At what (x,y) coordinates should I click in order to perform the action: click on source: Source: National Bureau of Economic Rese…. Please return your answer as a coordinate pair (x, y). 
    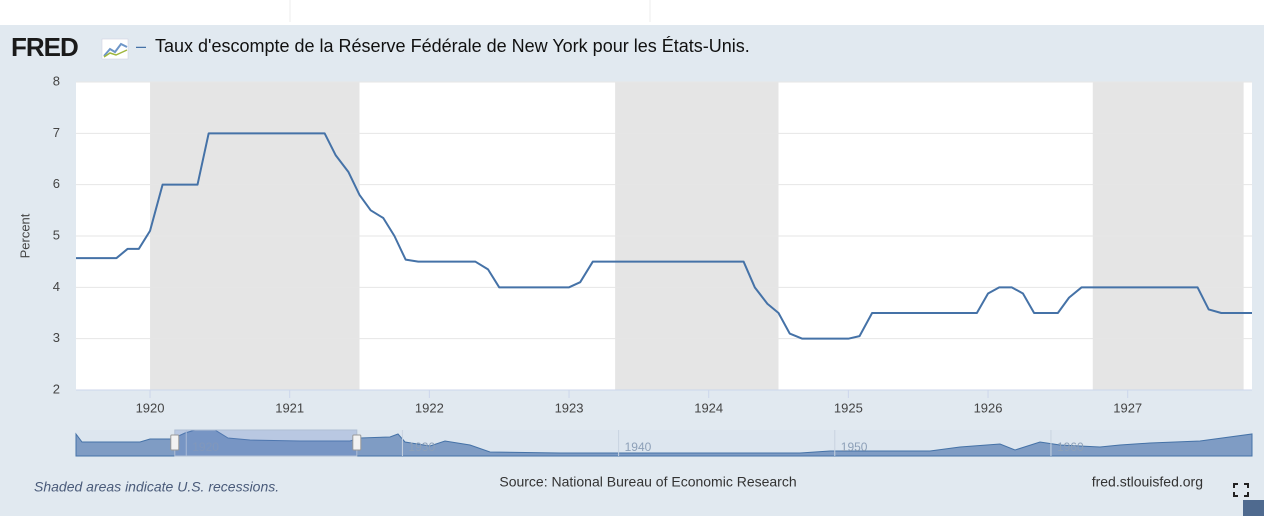
    Looking at the image, I should click on (647, 482).